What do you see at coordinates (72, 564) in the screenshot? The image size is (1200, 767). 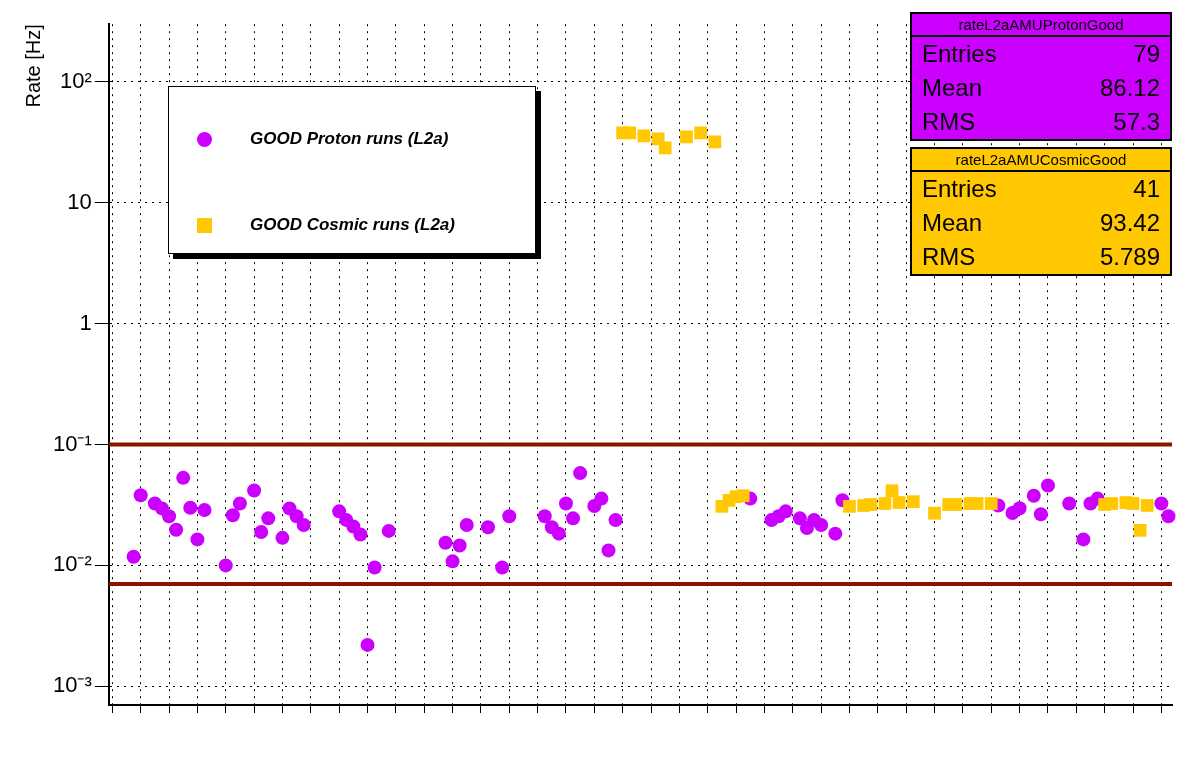 I see `y-tick-label: 10⁻²` at bounding box center [72, 564].